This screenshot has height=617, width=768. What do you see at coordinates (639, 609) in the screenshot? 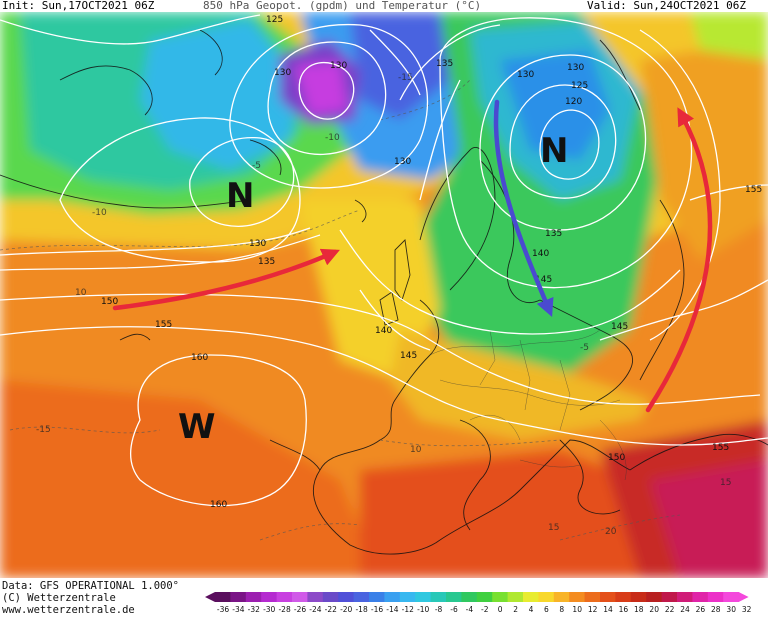
I see `scale-tick-label: 18` at bounding box center [639, 609].